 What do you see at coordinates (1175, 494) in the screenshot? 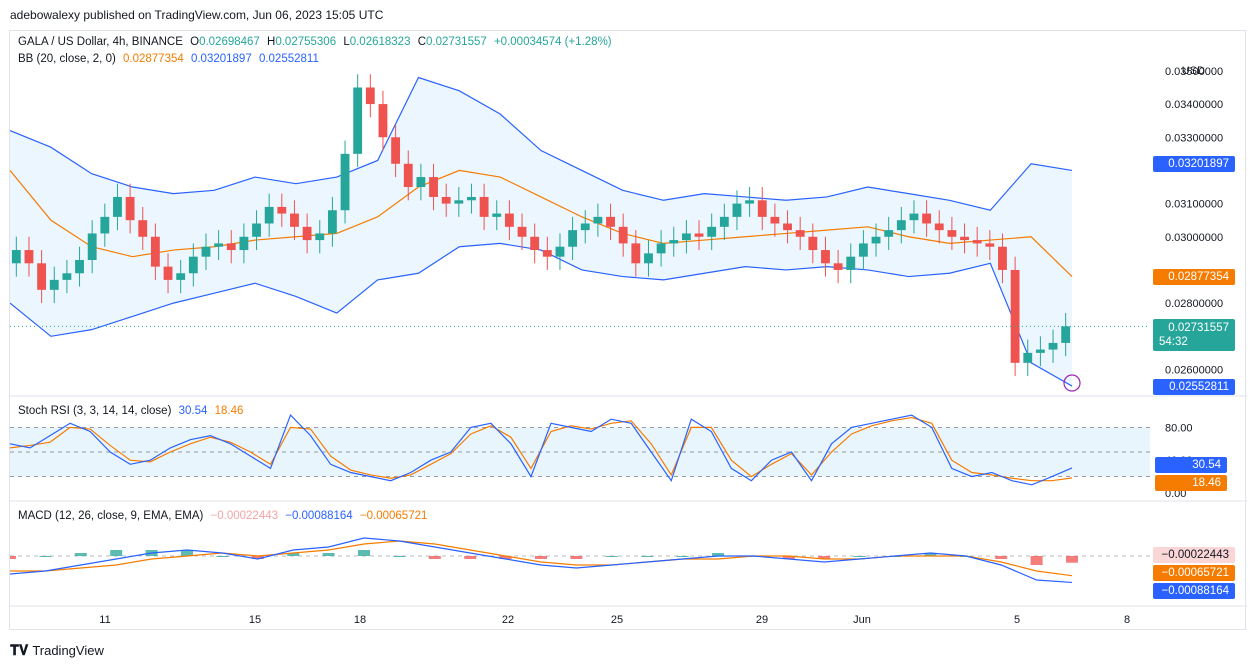
I see `stoch-axis-tick: 0.00` at bounding box center [1175, 494].